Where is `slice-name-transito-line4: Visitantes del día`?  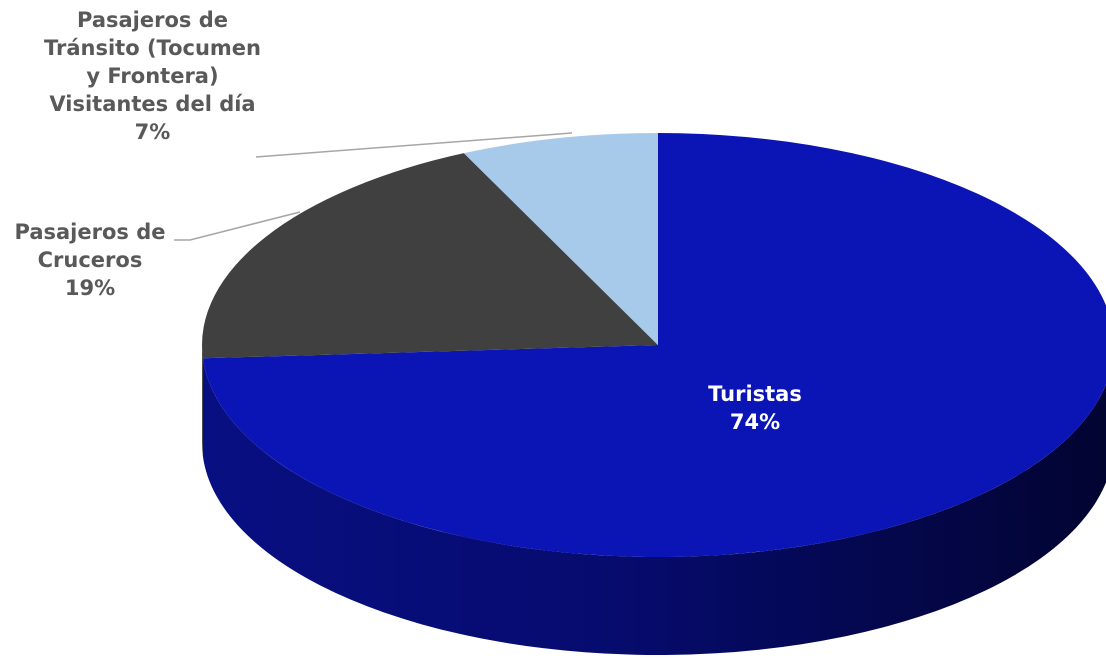 slice-name-transito-line4: Visitantes del día is located at coordinates (152, 104).